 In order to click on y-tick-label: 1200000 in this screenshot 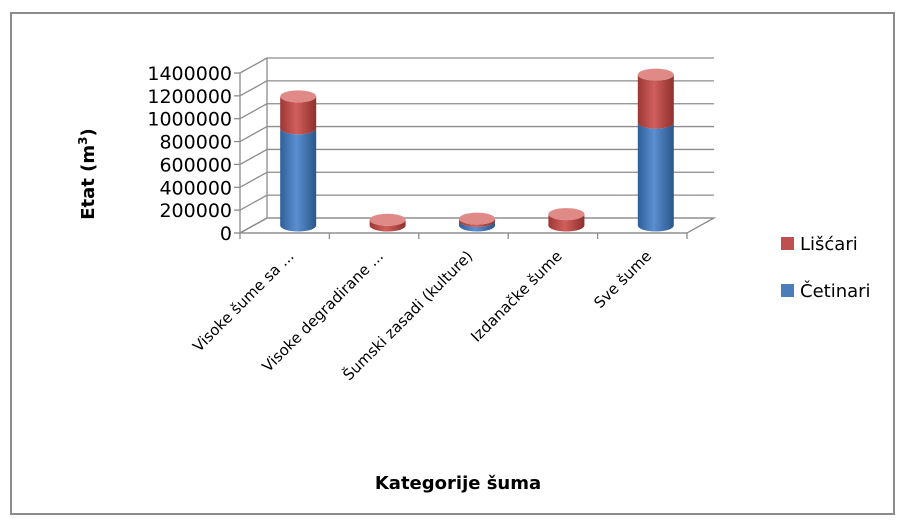, I will do `click(189, 97)`.